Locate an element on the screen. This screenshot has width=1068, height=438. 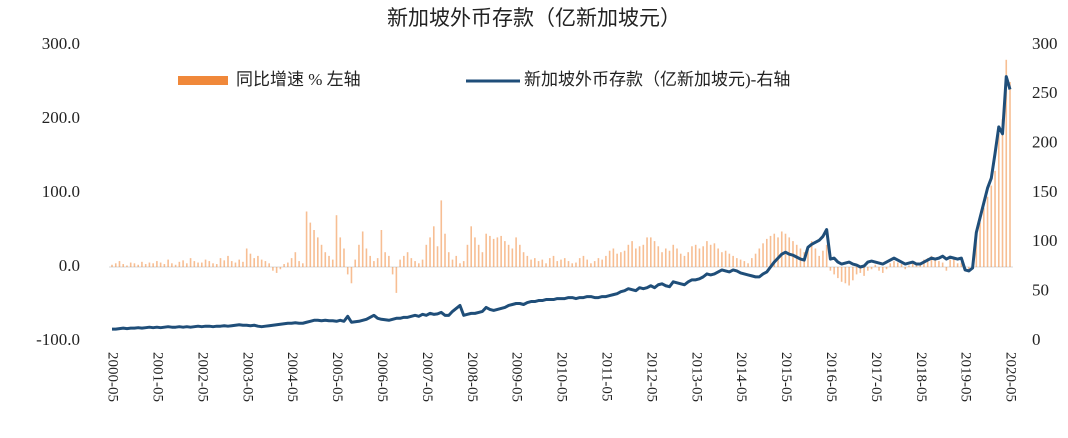
x-tick-label: 2011-05 is located at coordinates (606, 376).